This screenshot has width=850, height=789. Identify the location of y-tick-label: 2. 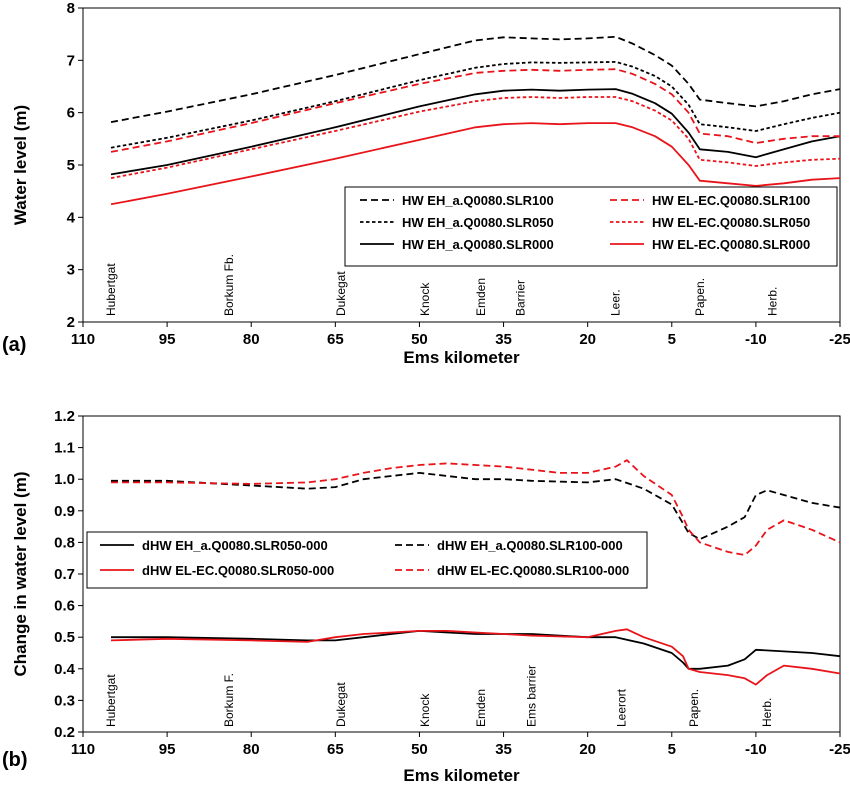
(71, 322).